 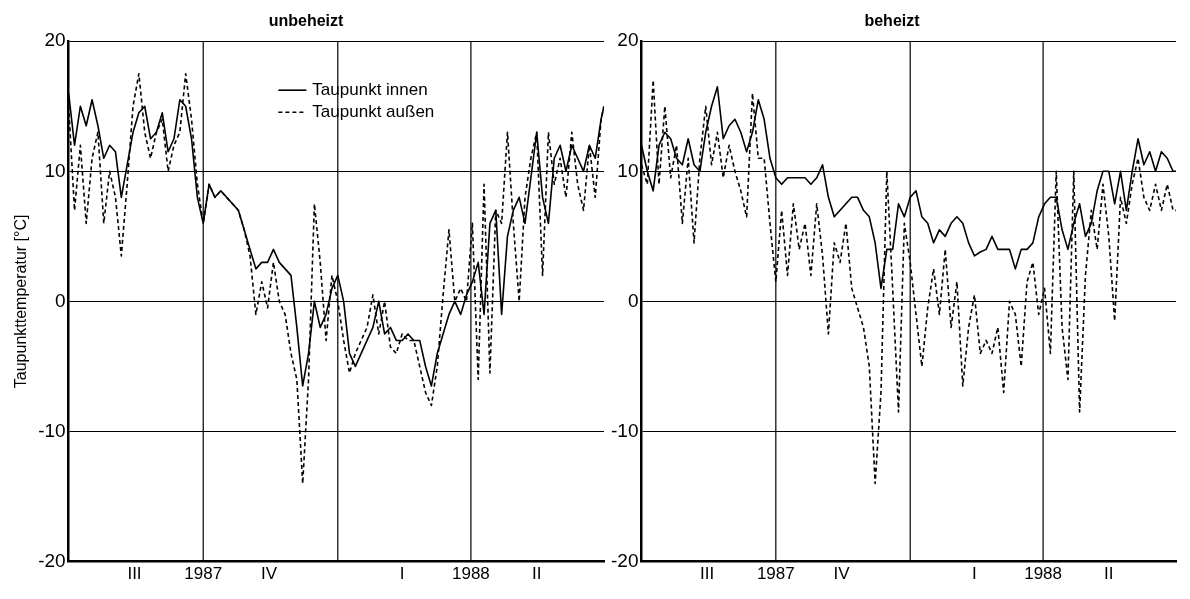 What do you see at coordinates (306, 21) in the screenshot?
I see `chart-title: unbeheizt` at bounding box center [306, 21].